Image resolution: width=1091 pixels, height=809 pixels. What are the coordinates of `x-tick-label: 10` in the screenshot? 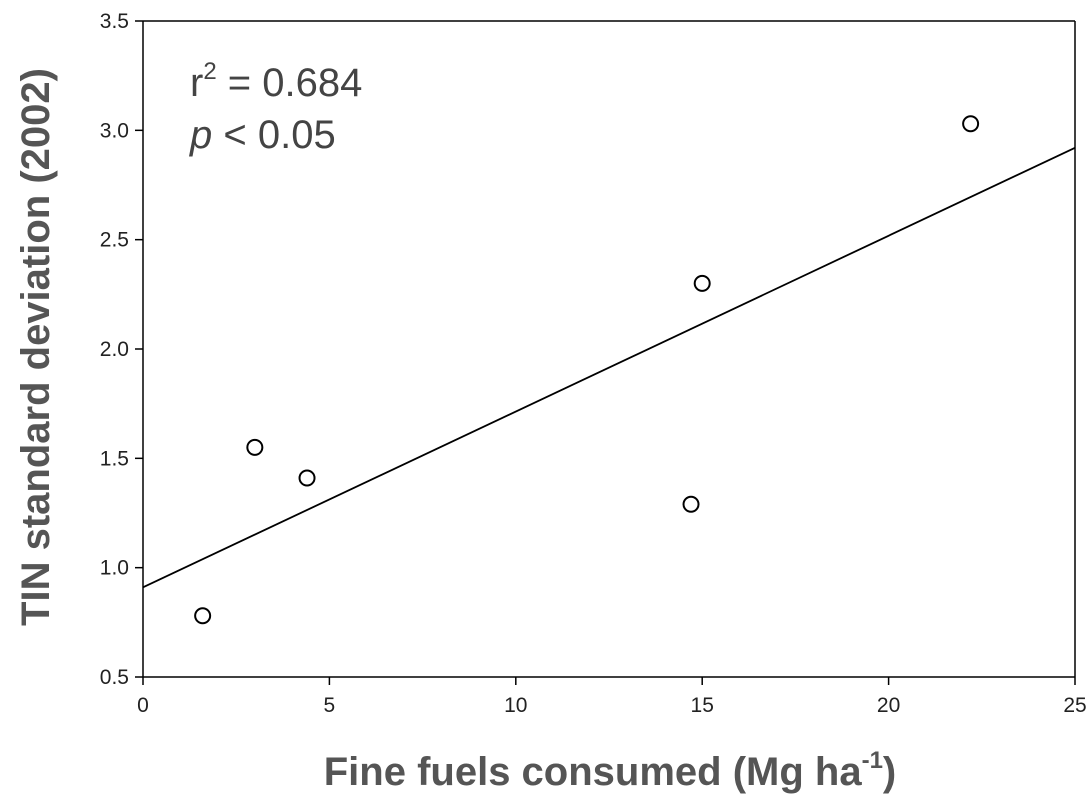 It's located at (515, 705).